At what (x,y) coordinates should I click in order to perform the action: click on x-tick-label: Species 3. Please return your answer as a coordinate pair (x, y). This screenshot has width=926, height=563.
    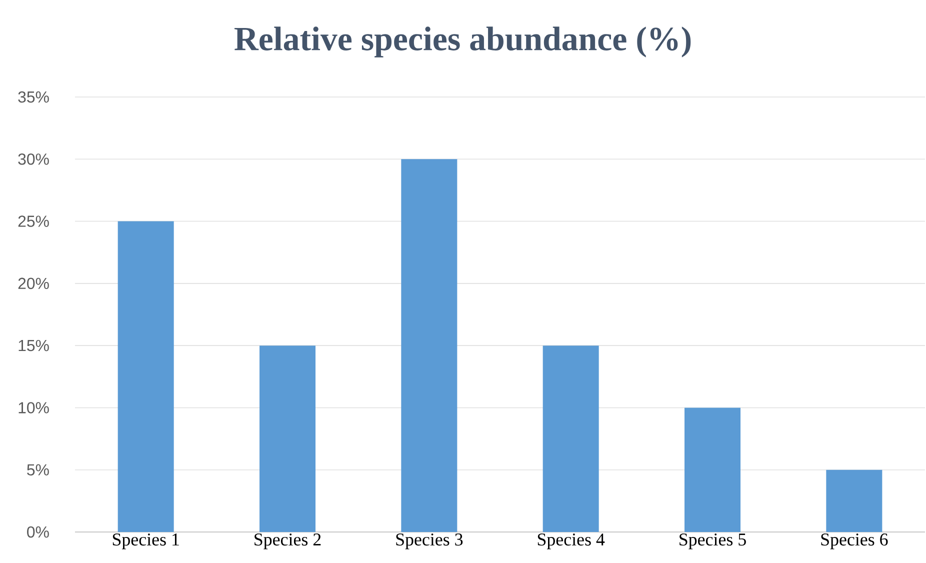
    Looking at the image, I should click on (429, 542).